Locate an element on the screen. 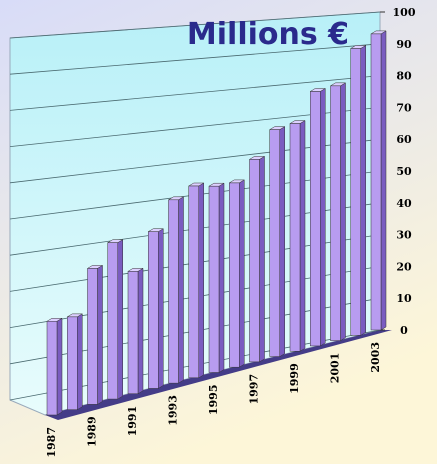 Image resolution: width=437 pixels, height=468 pixels. x-tick-label: 1999 is located at coordinates (294, 378).